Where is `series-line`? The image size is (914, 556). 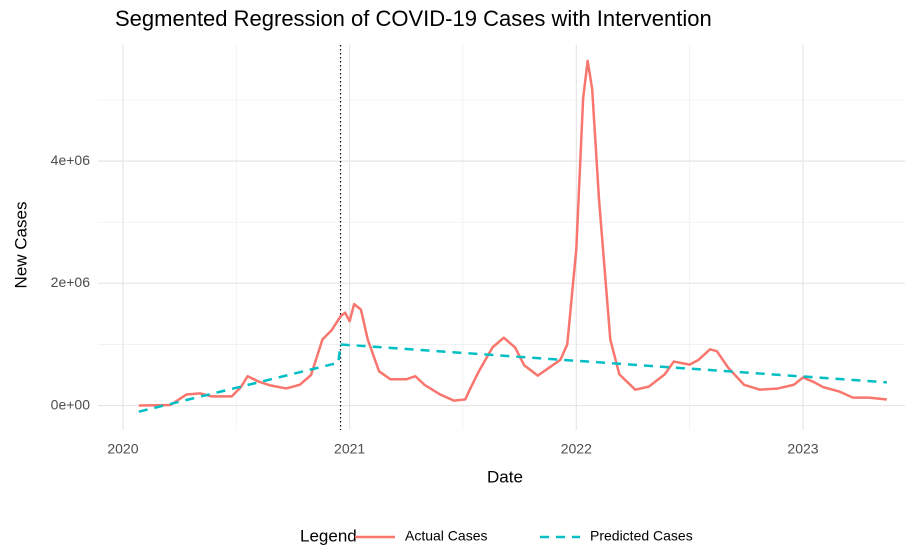
series-line is located at coordinates (512, 378).